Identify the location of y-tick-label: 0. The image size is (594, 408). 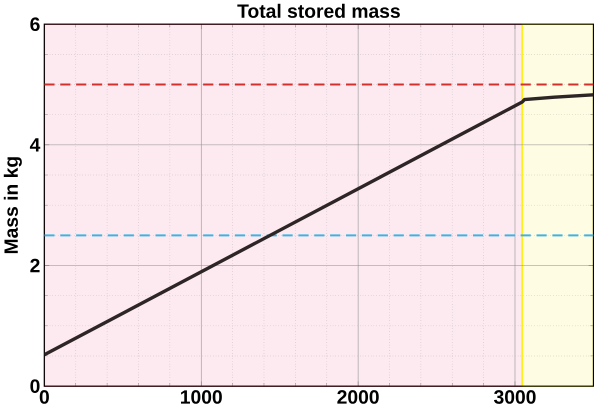
(35, 387).